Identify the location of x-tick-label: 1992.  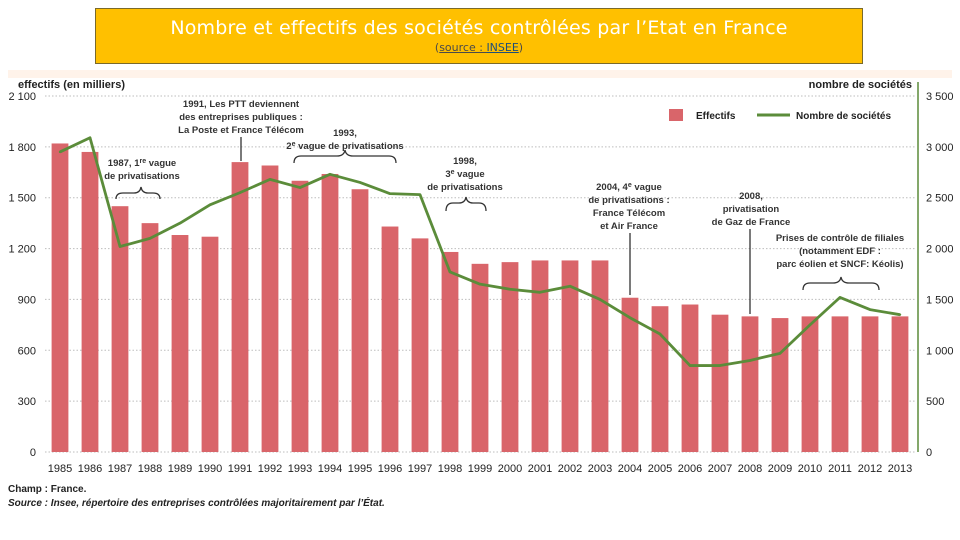
(270, 469).